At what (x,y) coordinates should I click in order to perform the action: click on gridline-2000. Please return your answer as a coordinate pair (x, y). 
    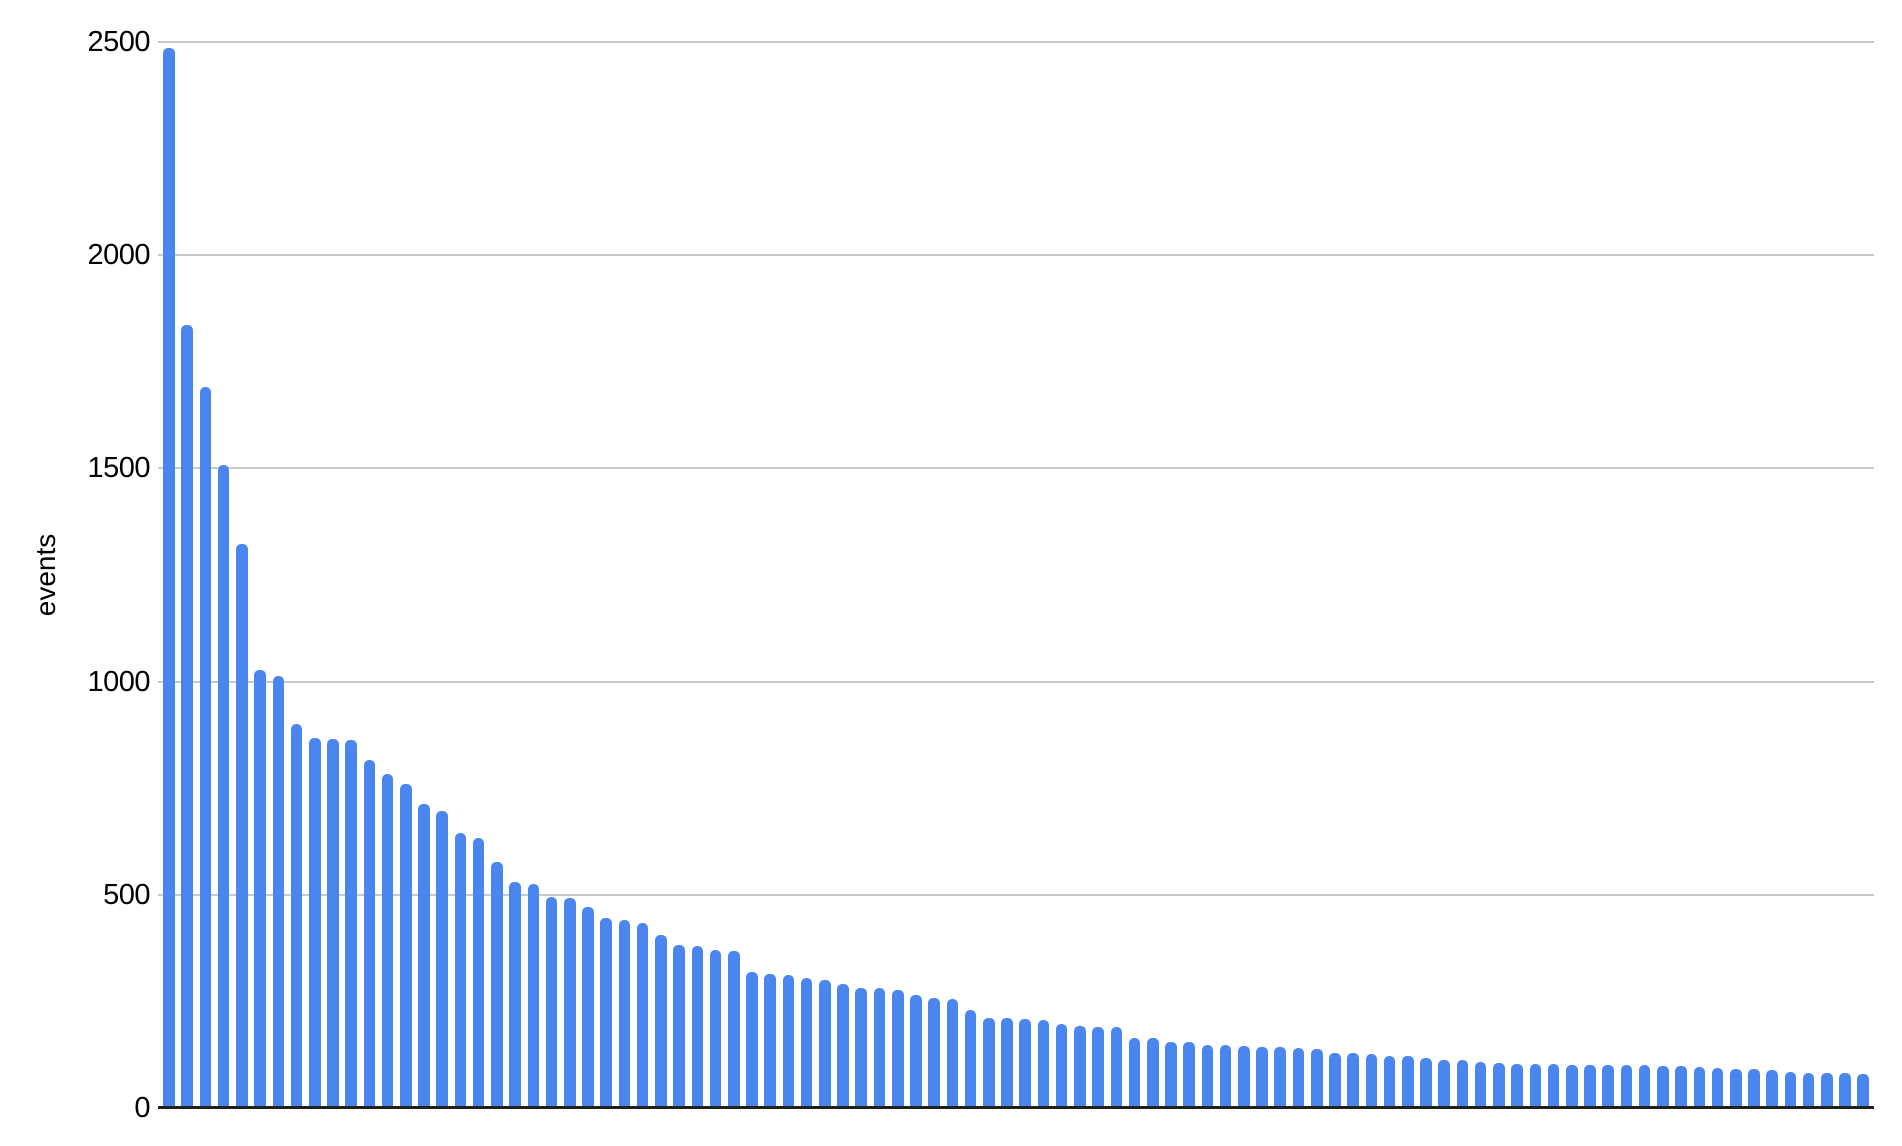
    Looking at the image, I should click on (1016, 255).